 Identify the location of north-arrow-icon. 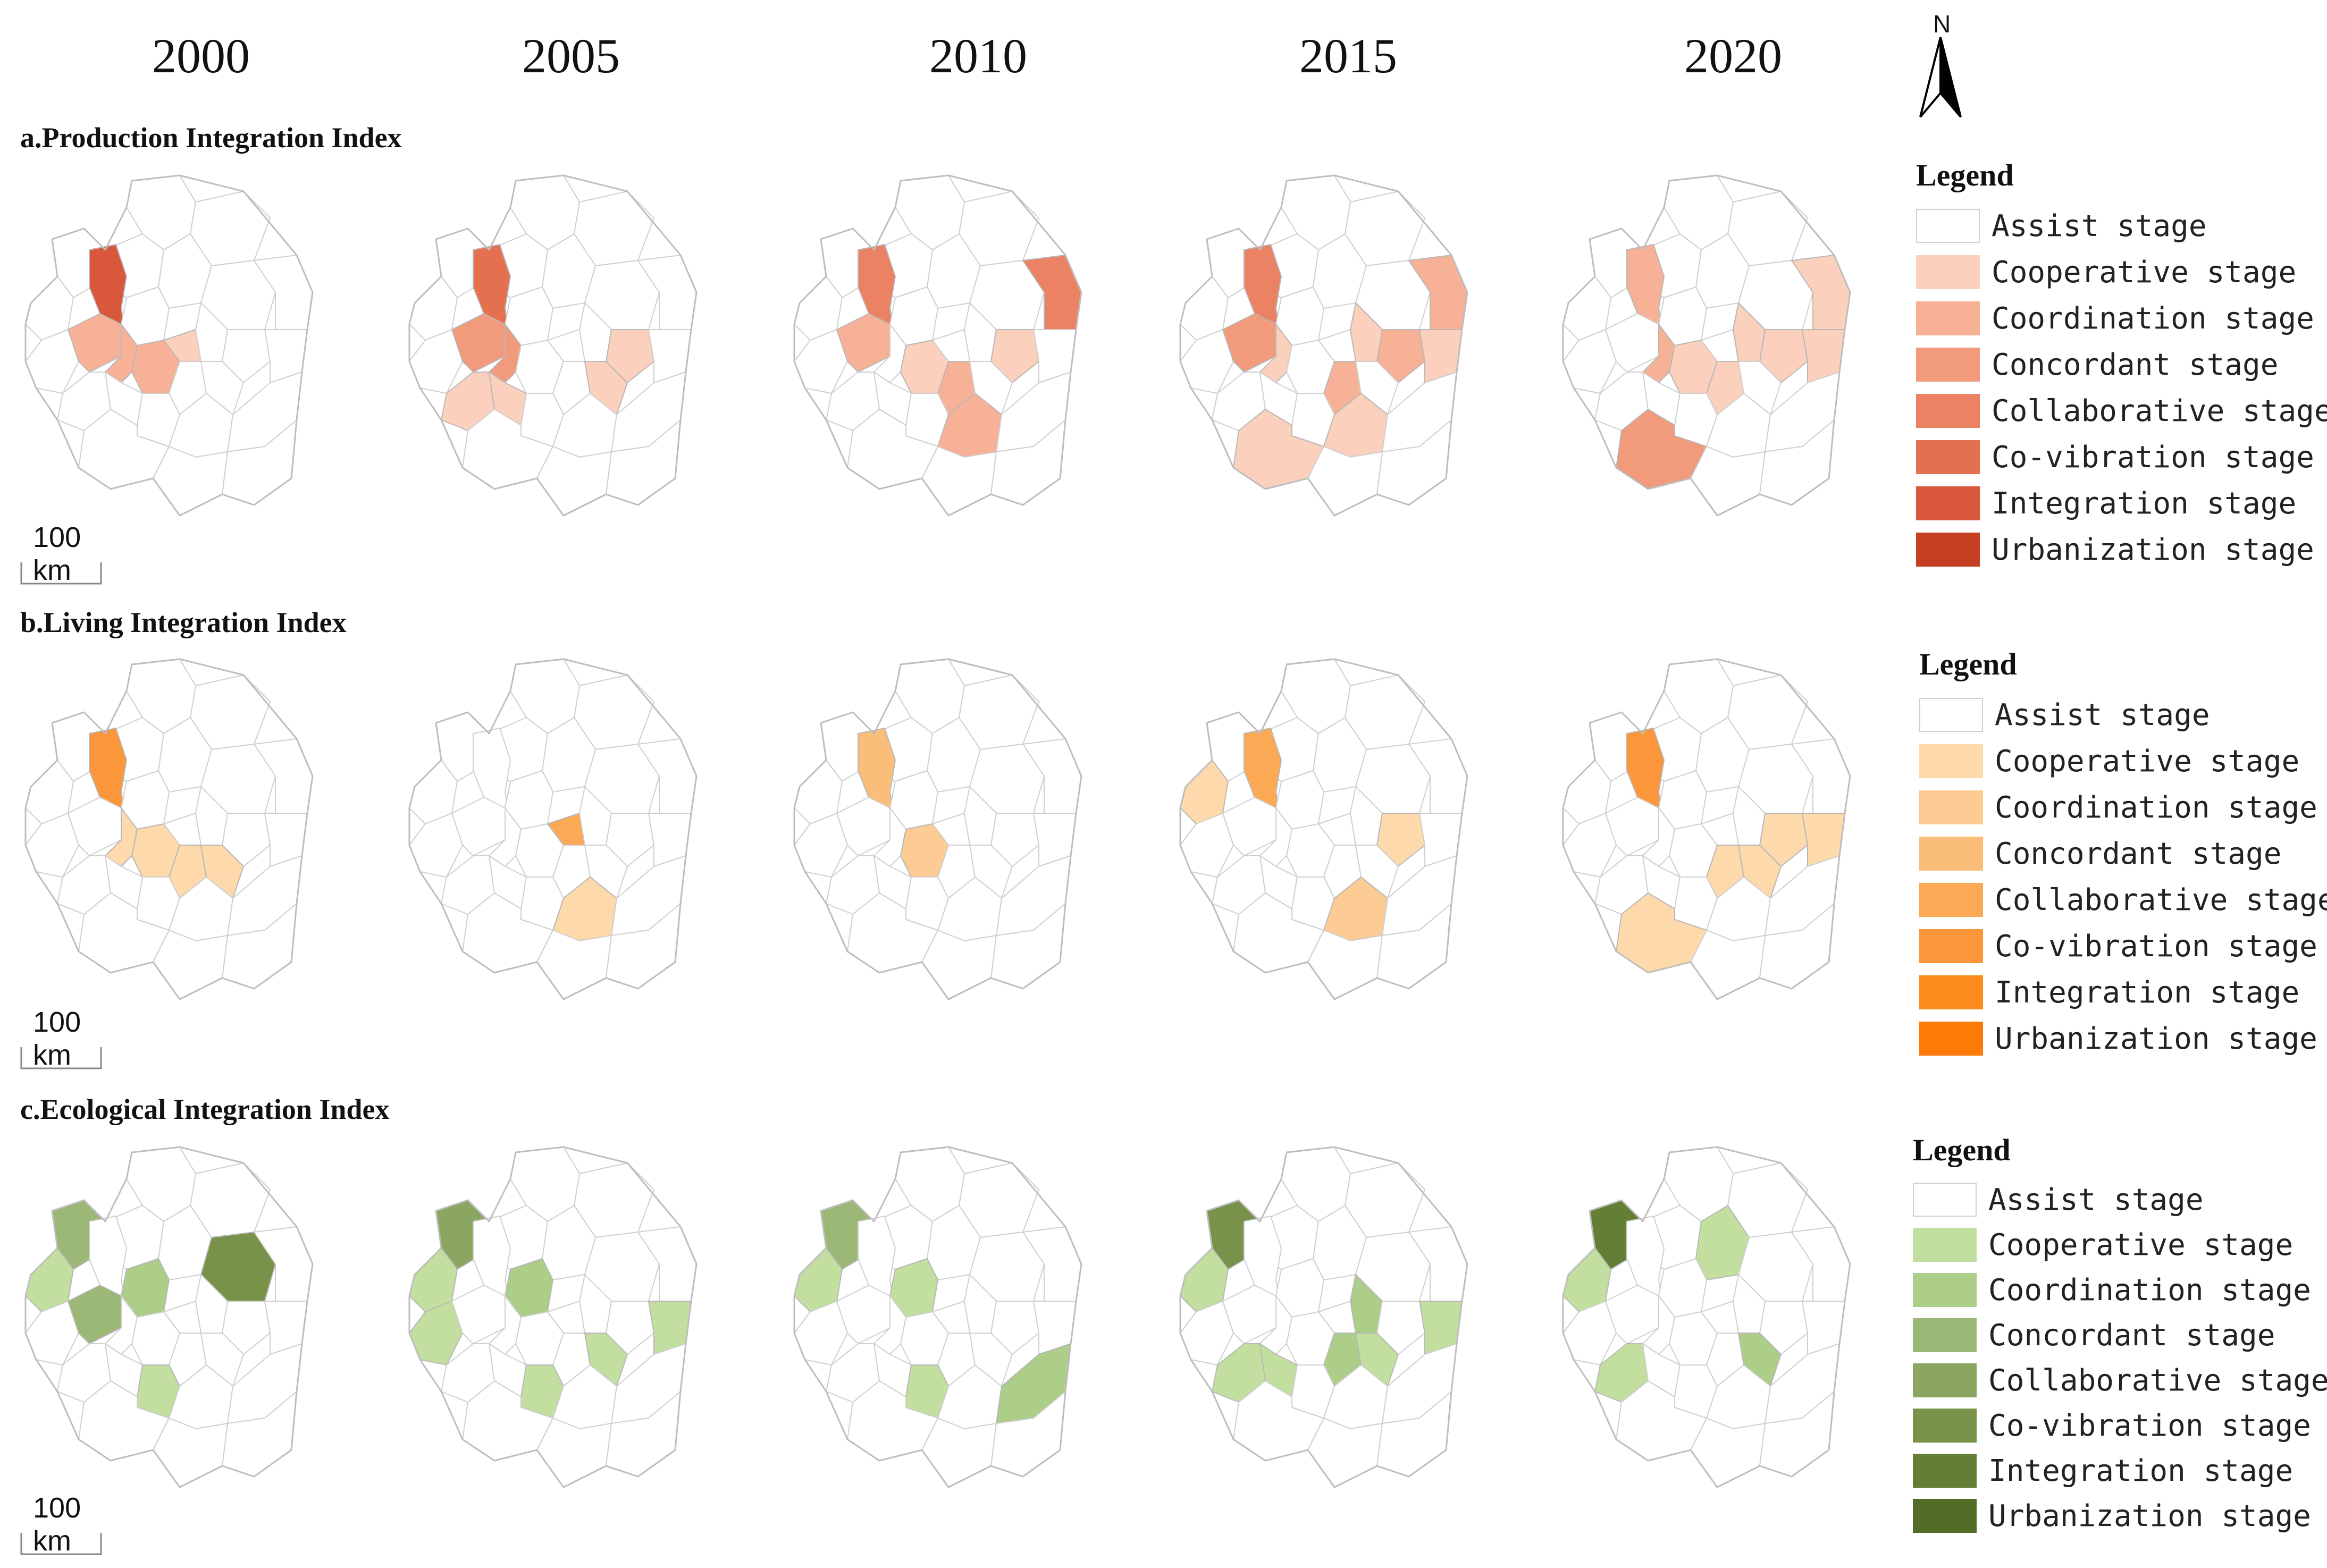
(1940, 77).